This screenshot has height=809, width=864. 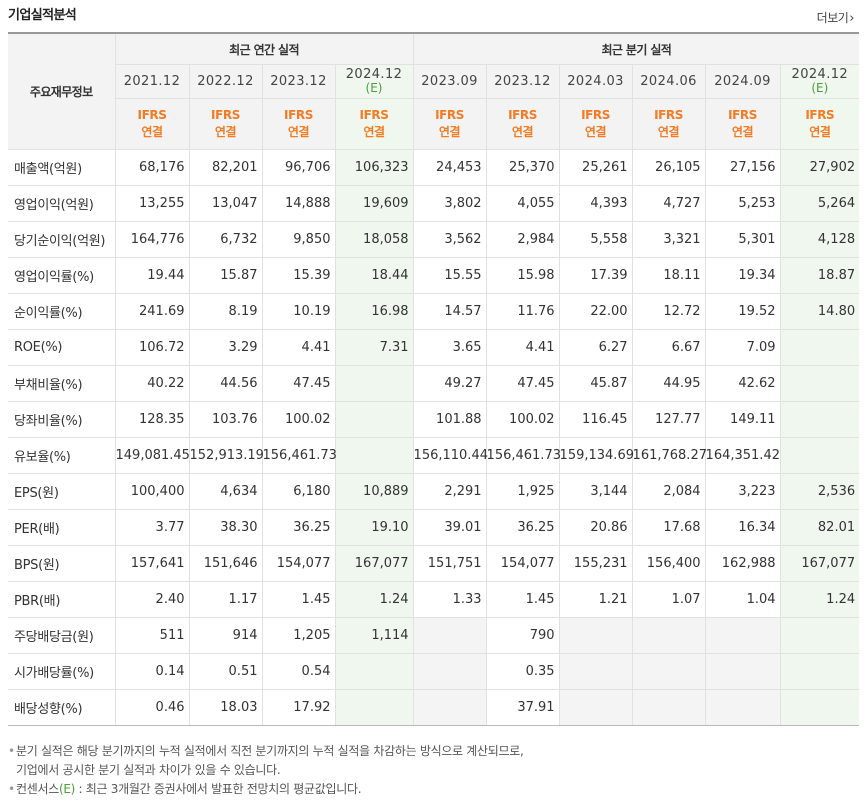 I want to click on table-cell: 18.87, so click(x=819, y=275).